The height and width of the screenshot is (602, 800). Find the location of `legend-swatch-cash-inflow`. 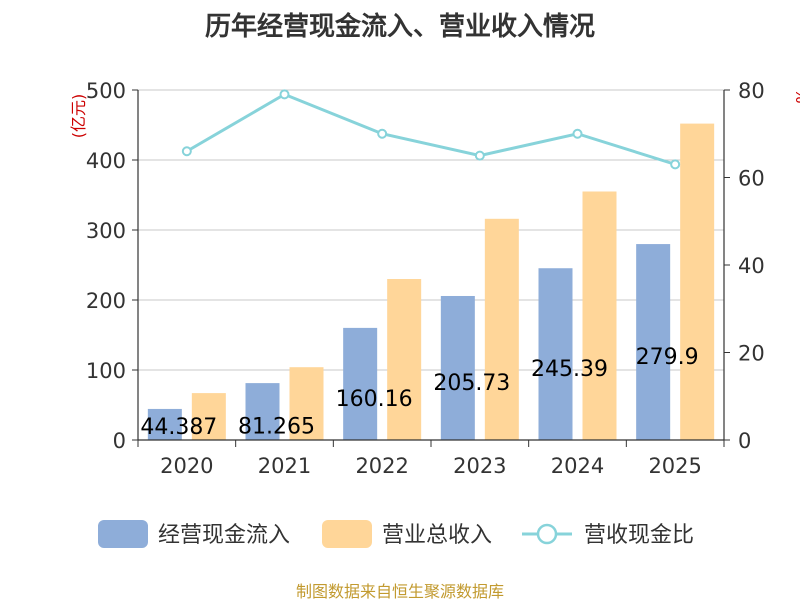

legend-swatch-cash-inflow is located at coordinates (123, 534).